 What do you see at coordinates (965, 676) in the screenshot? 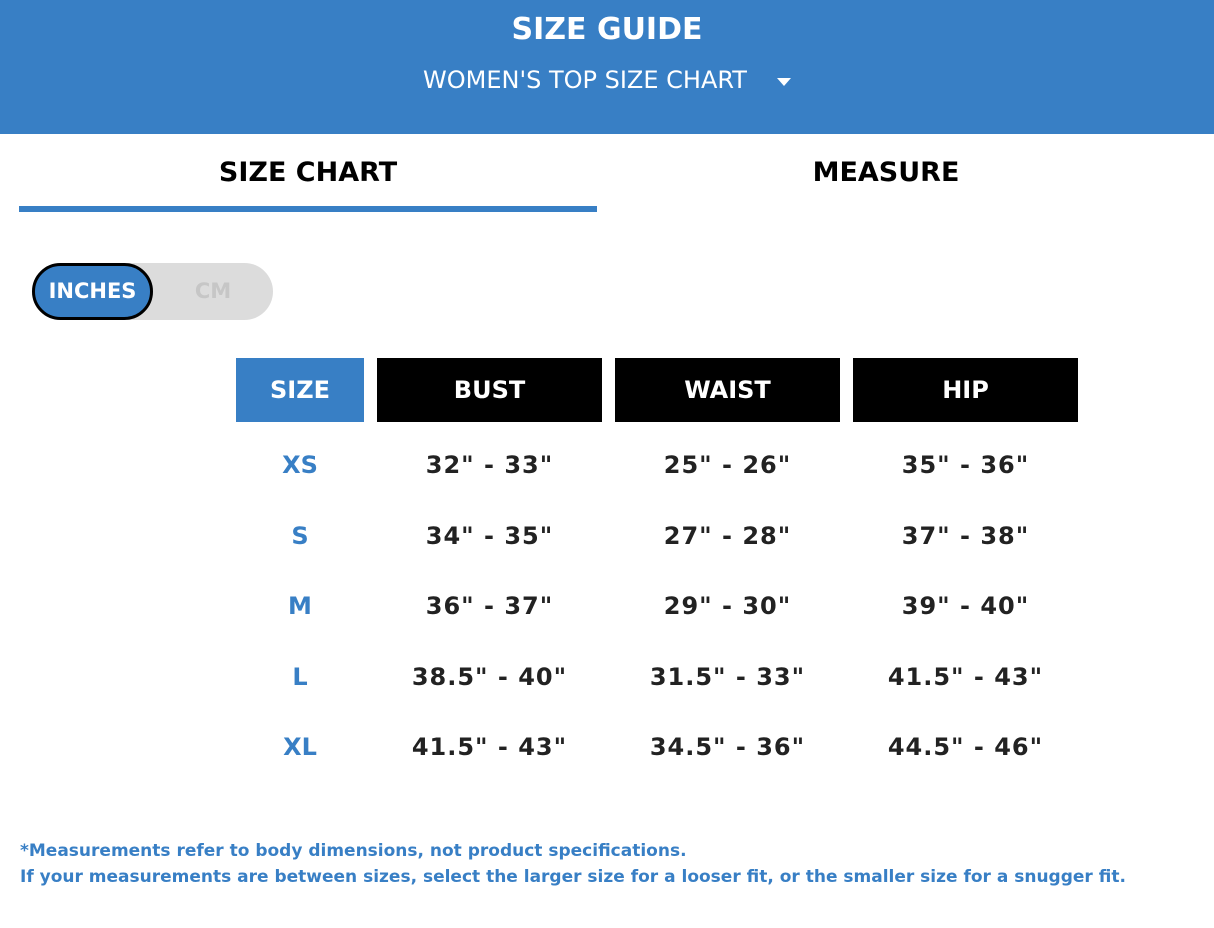
I see `cell-hip: 41.5" - 43"` at bounding box center [965, 676].